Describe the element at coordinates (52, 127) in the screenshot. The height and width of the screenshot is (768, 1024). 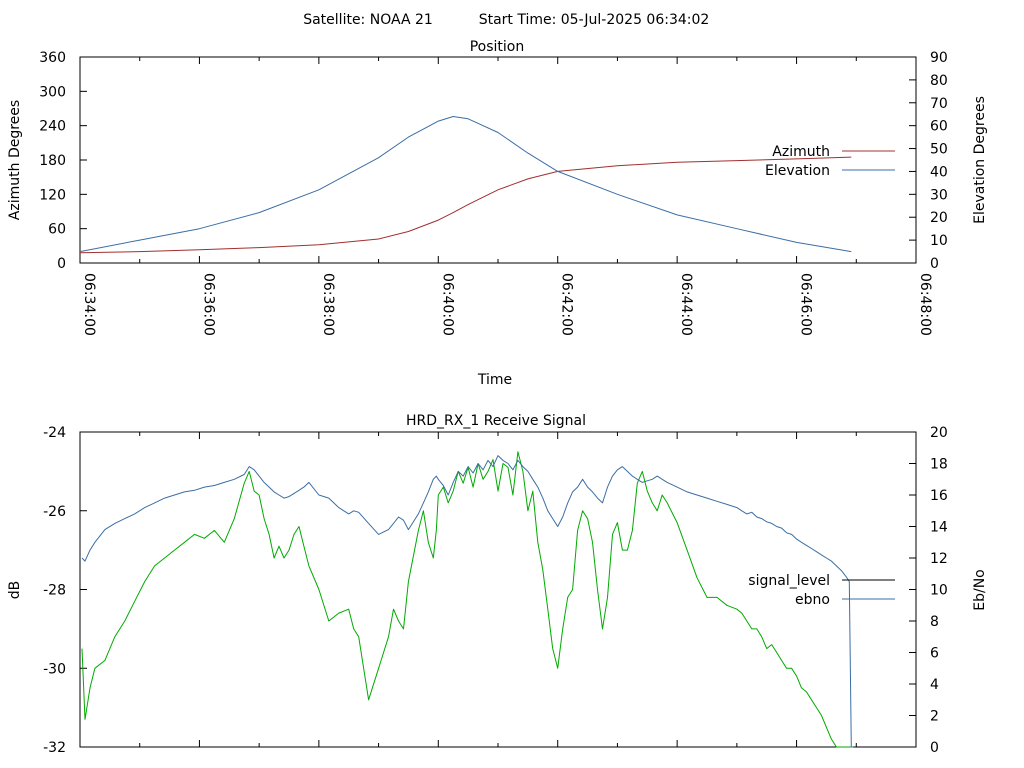
I see `y-tick-label: 240` at that location.